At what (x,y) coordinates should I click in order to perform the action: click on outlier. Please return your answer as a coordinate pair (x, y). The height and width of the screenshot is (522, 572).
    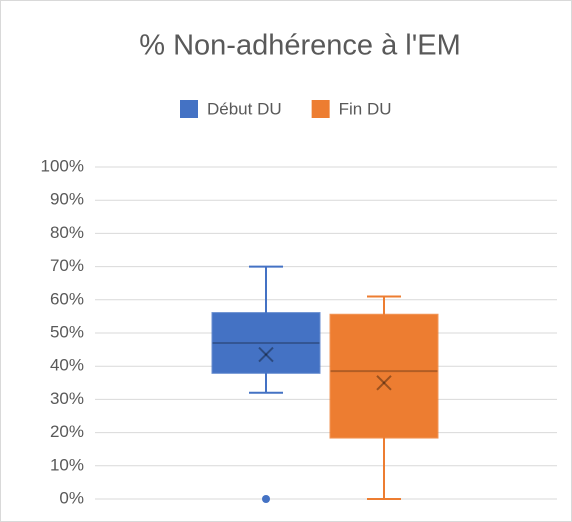
    Looking at the image, I should click on (266, 499).